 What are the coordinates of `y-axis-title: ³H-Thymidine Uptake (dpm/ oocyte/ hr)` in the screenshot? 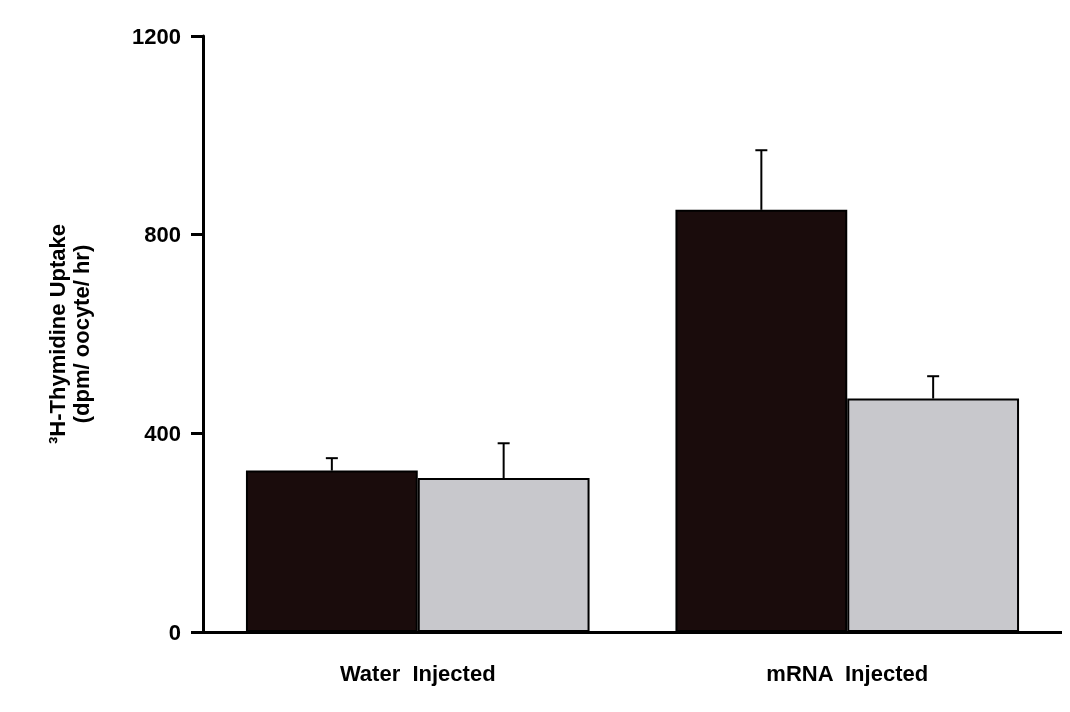 It's located at (69, 334).